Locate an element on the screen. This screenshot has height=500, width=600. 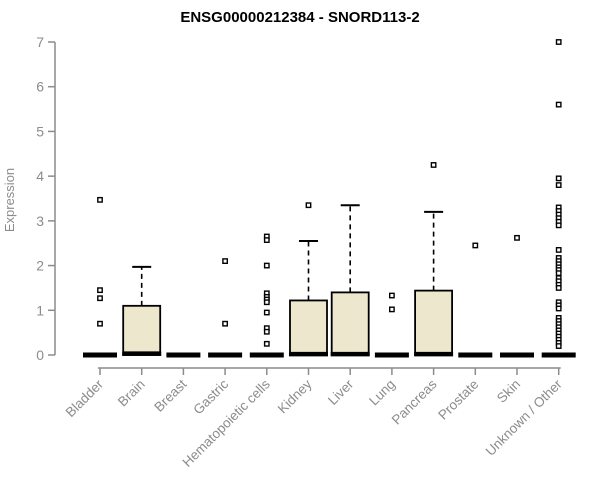
y-tick-label: 2 is located at coordinates (40, 266).